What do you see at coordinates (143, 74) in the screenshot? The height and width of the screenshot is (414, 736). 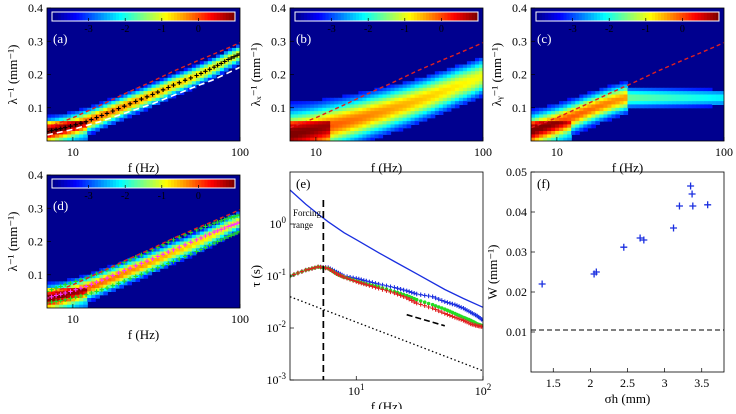 I see `plot-area` at bounding box center [143, 74].